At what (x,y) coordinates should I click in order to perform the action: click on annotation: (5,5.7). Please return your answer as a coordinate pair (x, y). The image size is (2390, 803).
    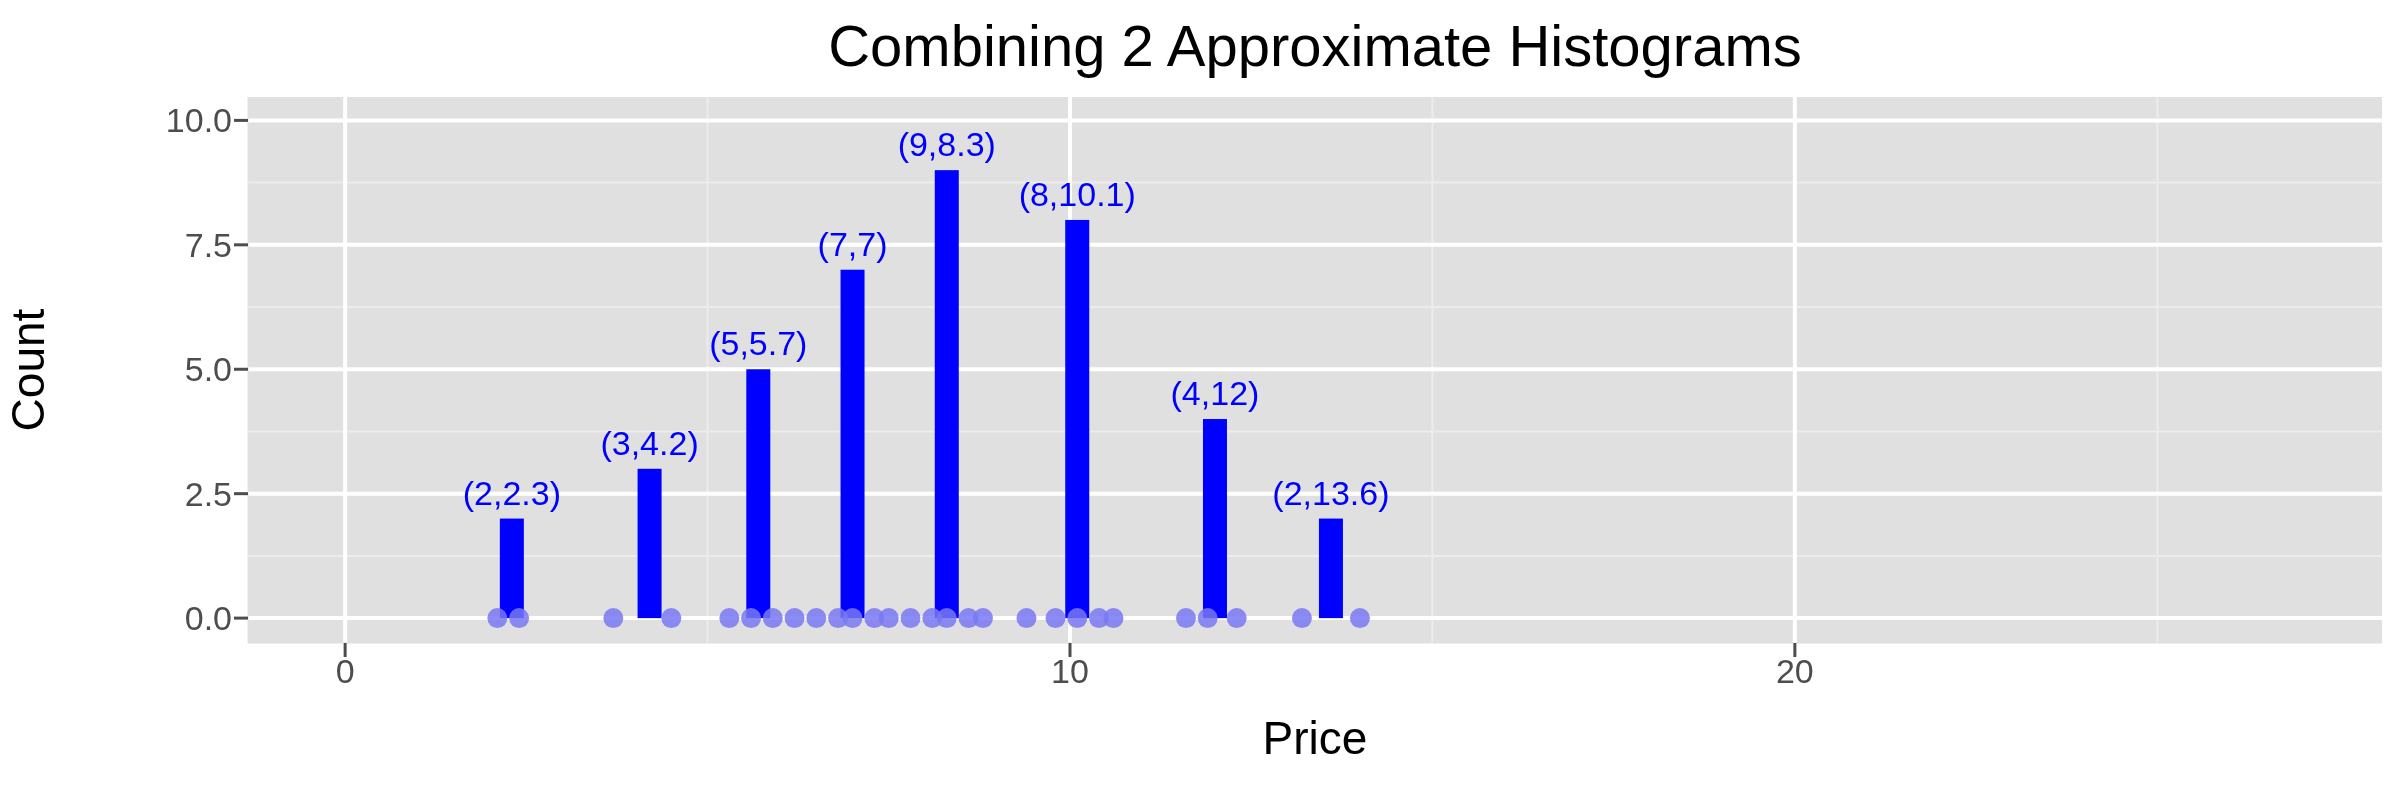
    Looking at the image, I should click on (758, 343).